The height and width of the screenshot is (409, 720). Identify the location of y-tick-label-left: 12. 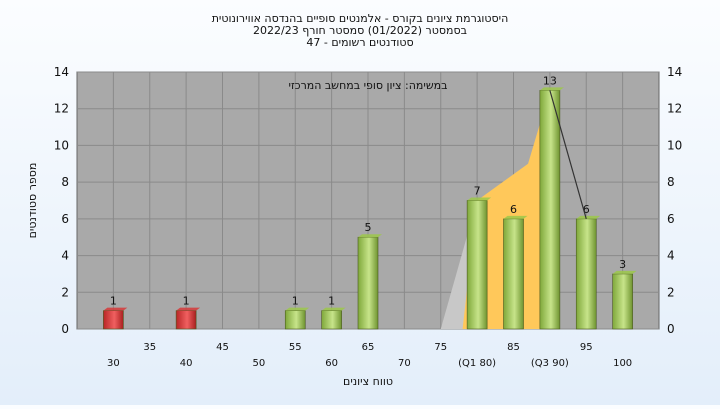
(61, 109).